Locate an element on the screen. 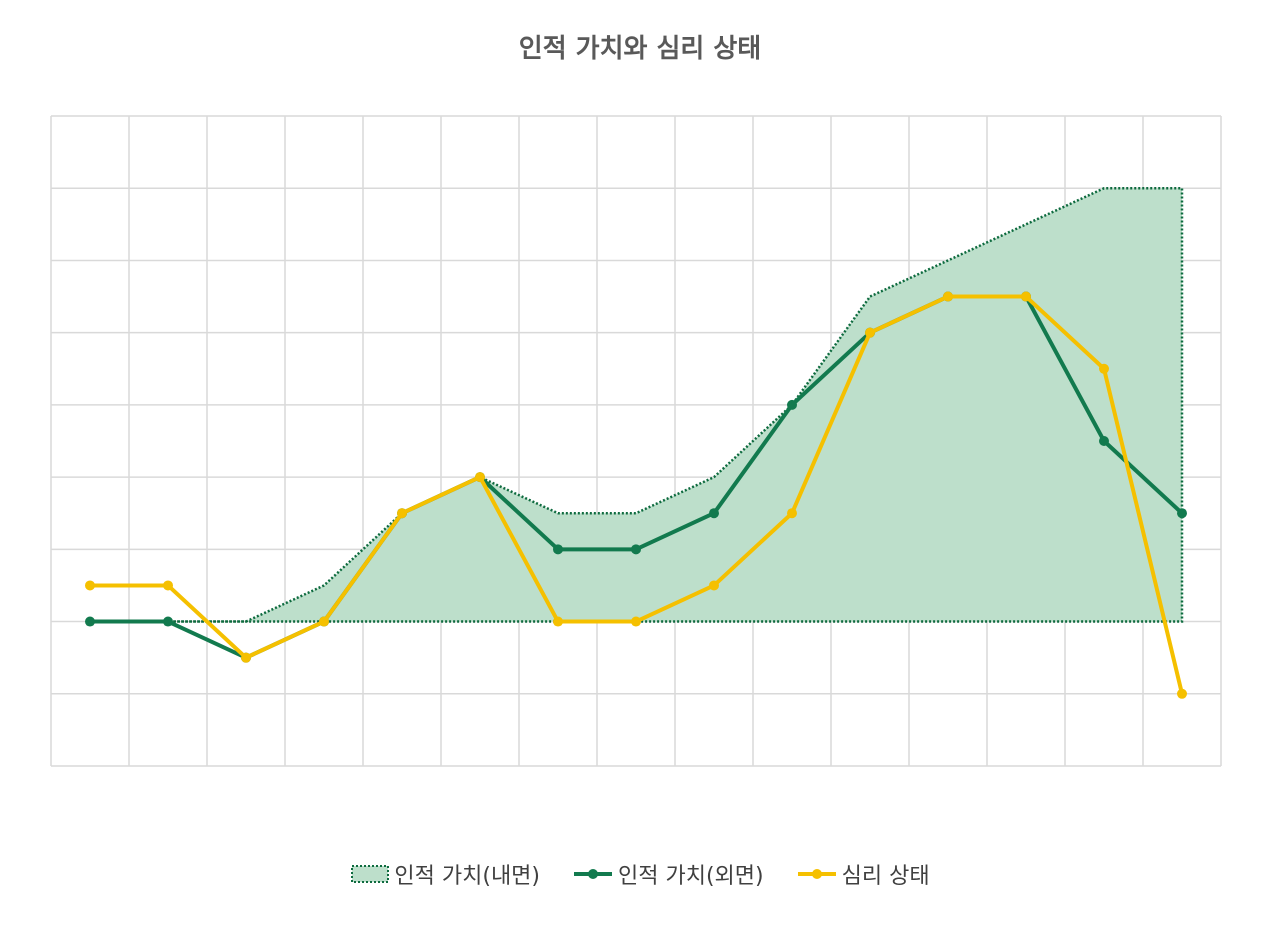 This screenshot has height=935, width=1280. legend-item-mental-state: 심리 상태 is located at coordinates (863, 874).